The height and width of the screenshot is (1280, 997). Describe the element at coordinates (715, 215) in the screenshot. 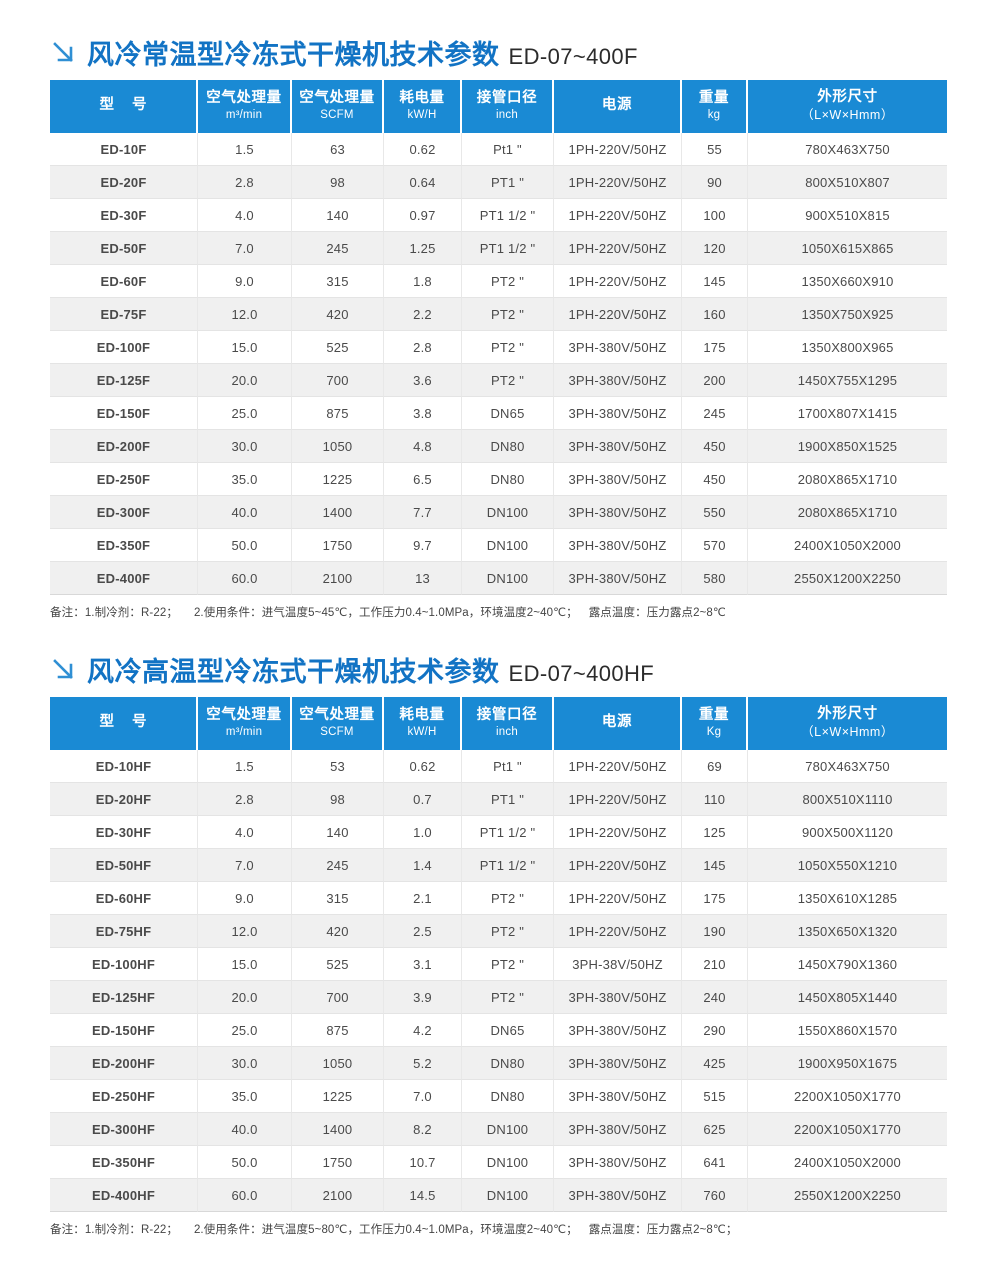

I see `cell-weight: 100` at that location.